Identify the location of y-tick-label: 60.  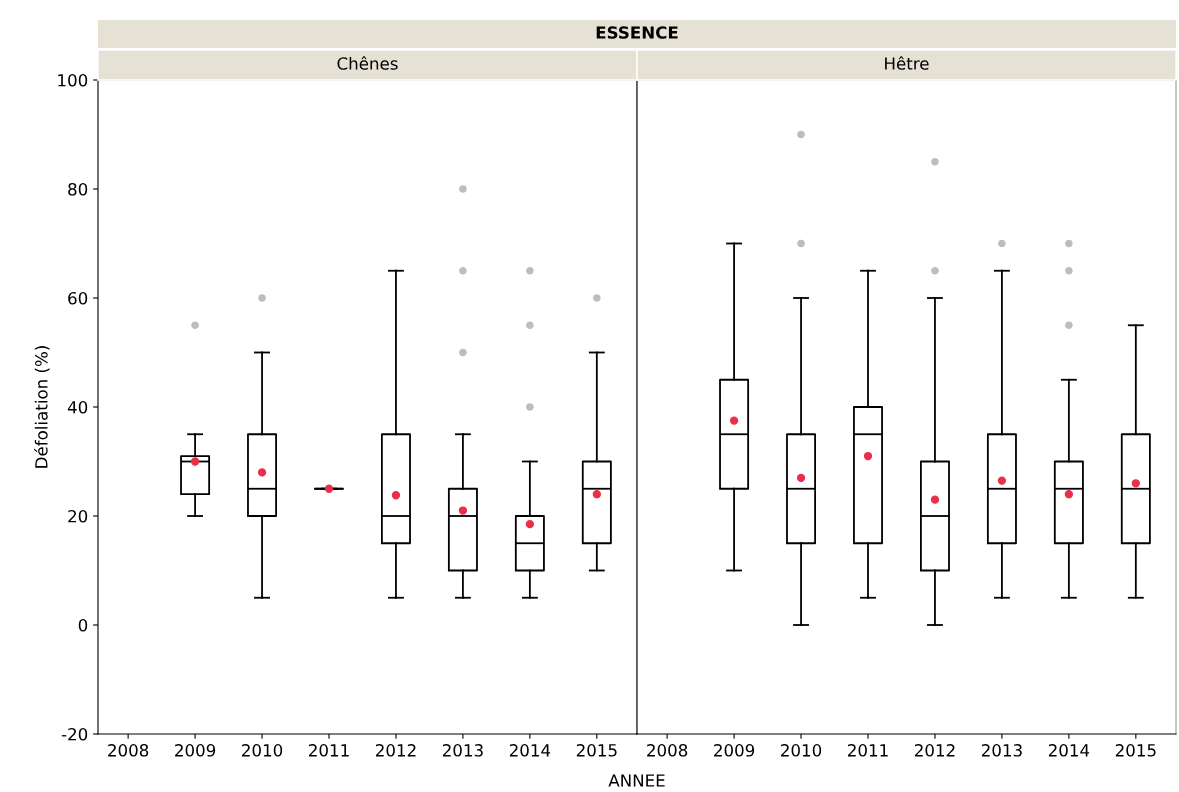
(78, 298).